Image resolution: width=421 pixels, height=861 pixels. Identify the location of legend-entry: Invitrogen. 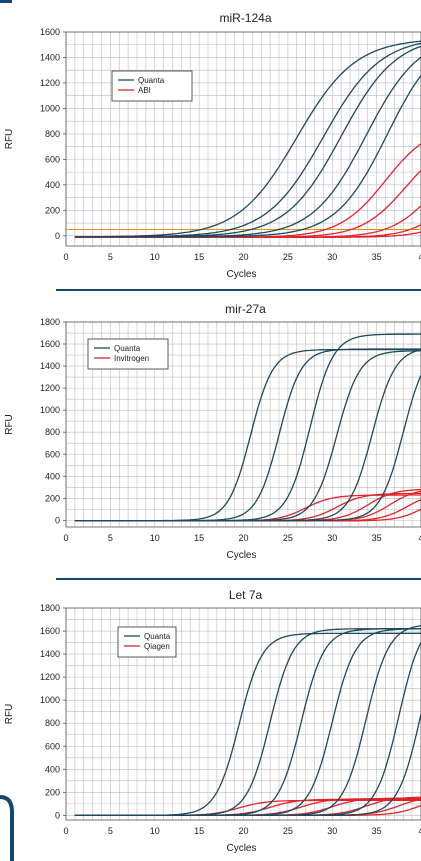
(131, 358).